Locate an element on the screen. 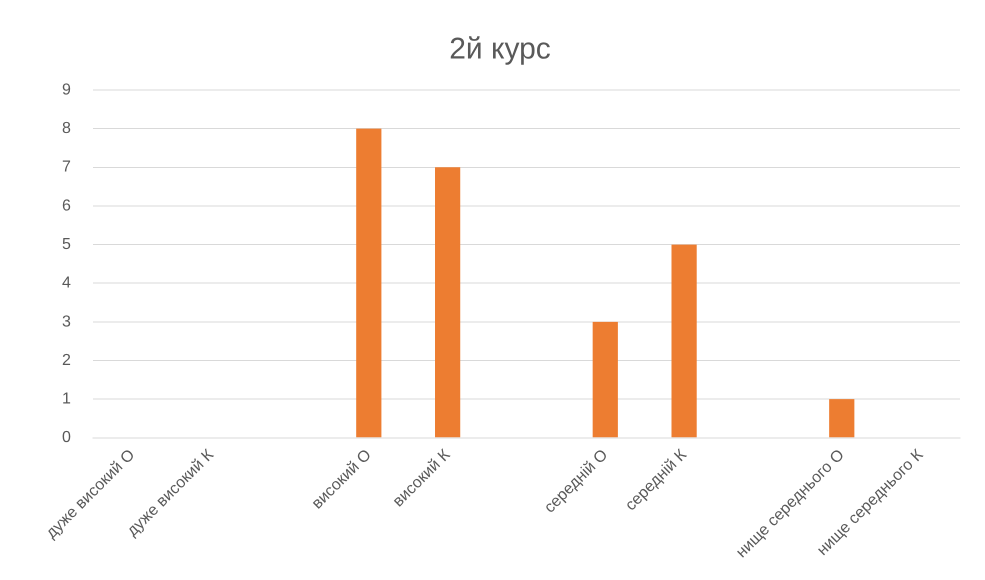 Image resolution: width=985 pixels, height=580 pixels. y-tick-label: 4 is located at coordinates (66, 283).